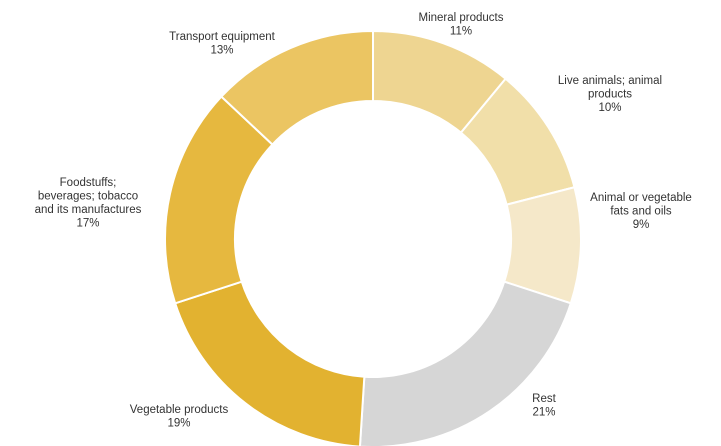  I want to click on slice-percent: 11%, so click(461, 32).